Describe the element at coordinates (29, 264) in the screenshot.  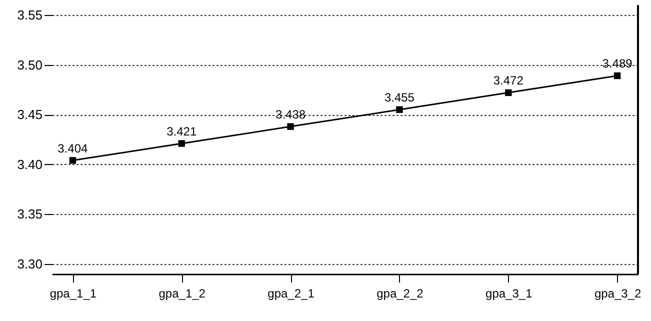
I see `y-tick-label: 3.30` at that location.